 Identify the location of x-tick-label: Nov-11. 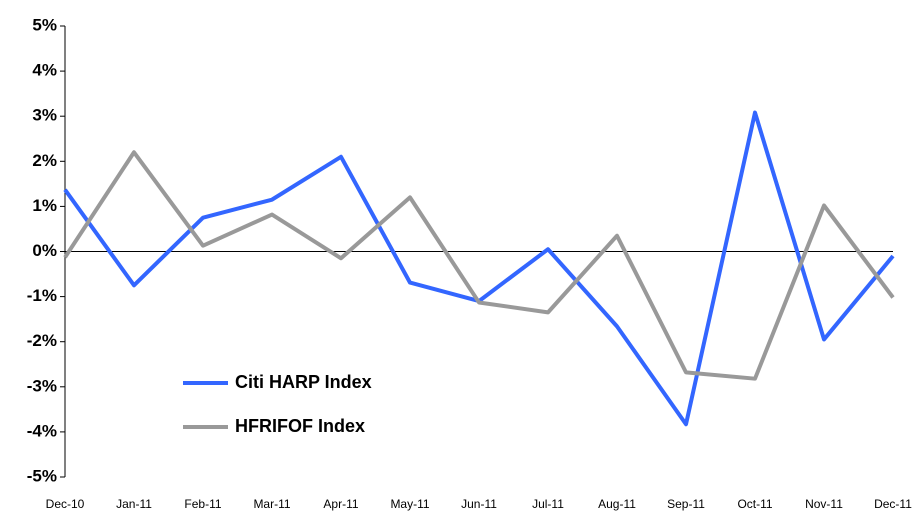
(824, 504).